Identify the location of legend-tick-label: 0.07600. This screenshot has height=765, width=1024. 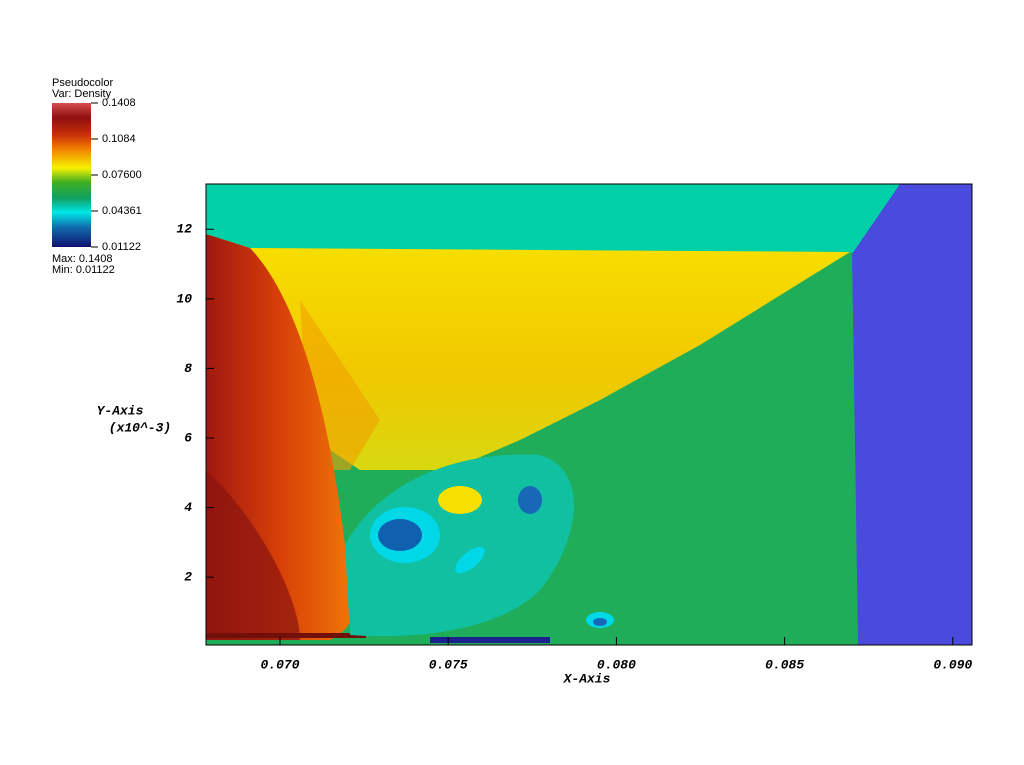
(122, 175).